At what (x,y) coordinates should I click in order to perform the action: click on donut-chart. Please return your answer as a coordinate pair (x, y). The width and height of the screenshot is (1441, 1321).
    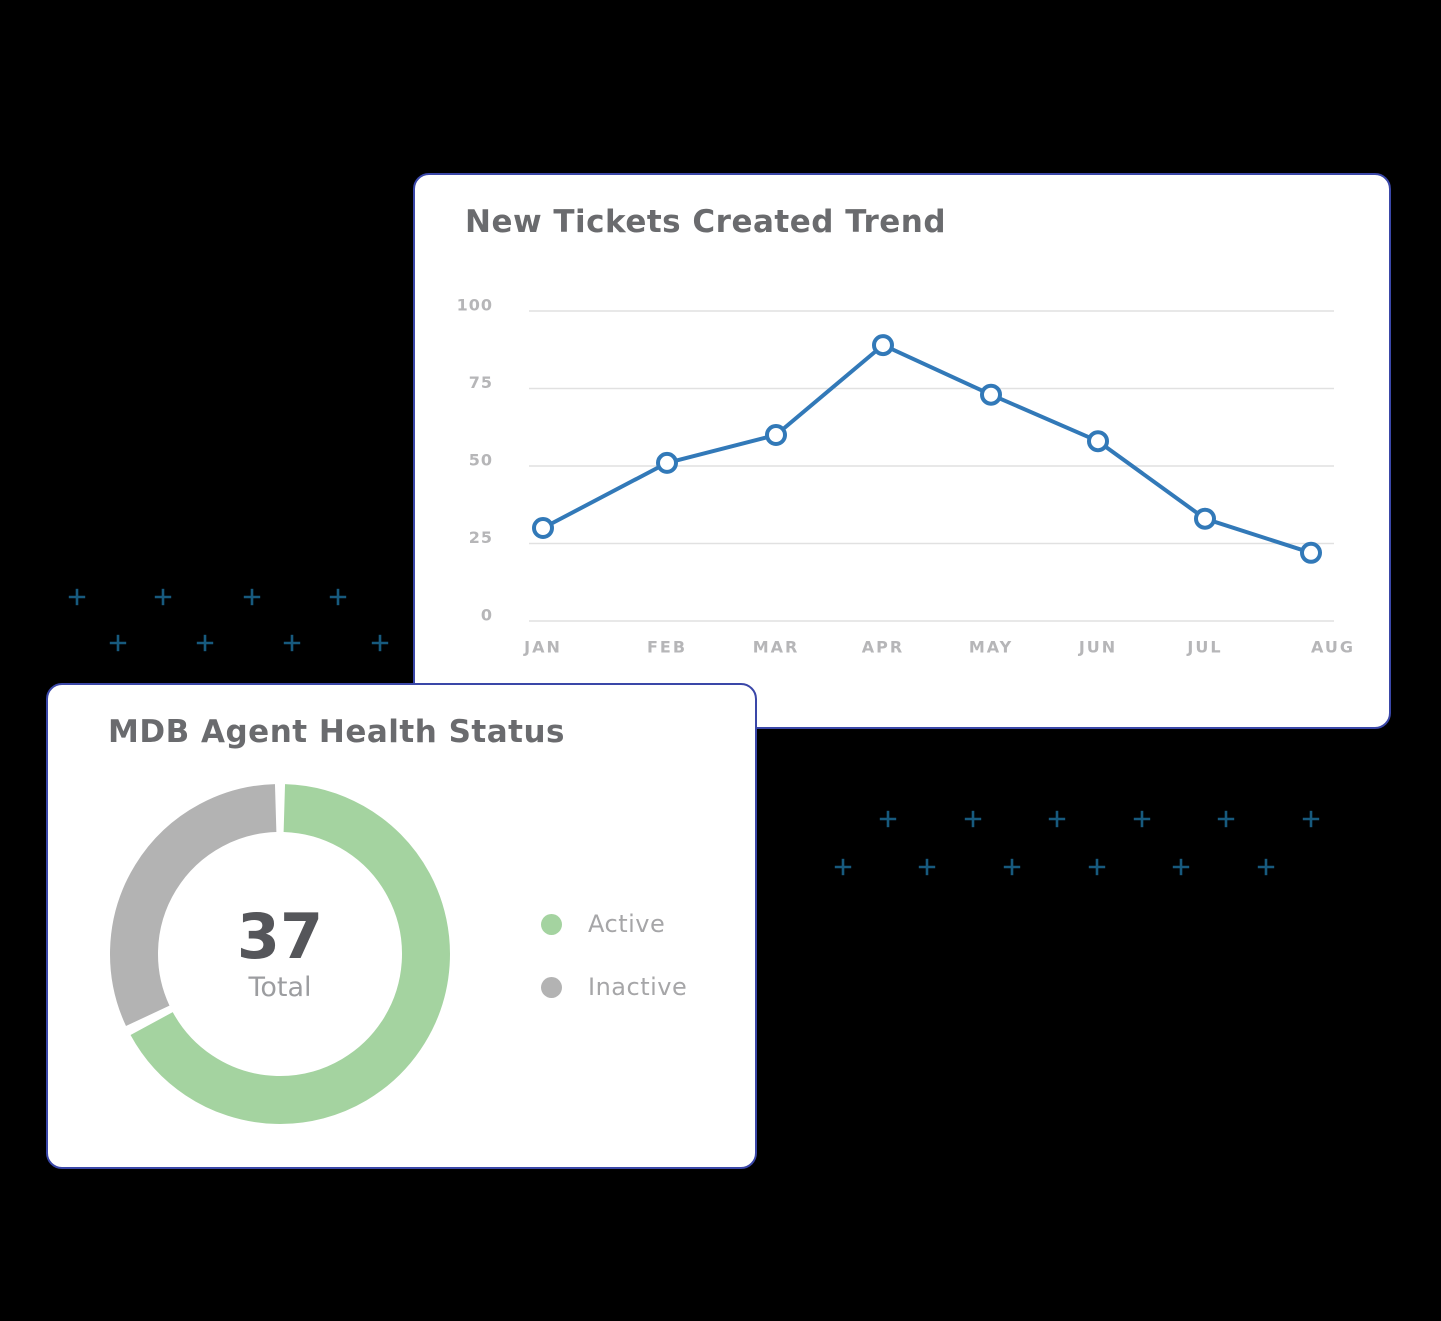
    Looking at the image, I should click on (280, 954).